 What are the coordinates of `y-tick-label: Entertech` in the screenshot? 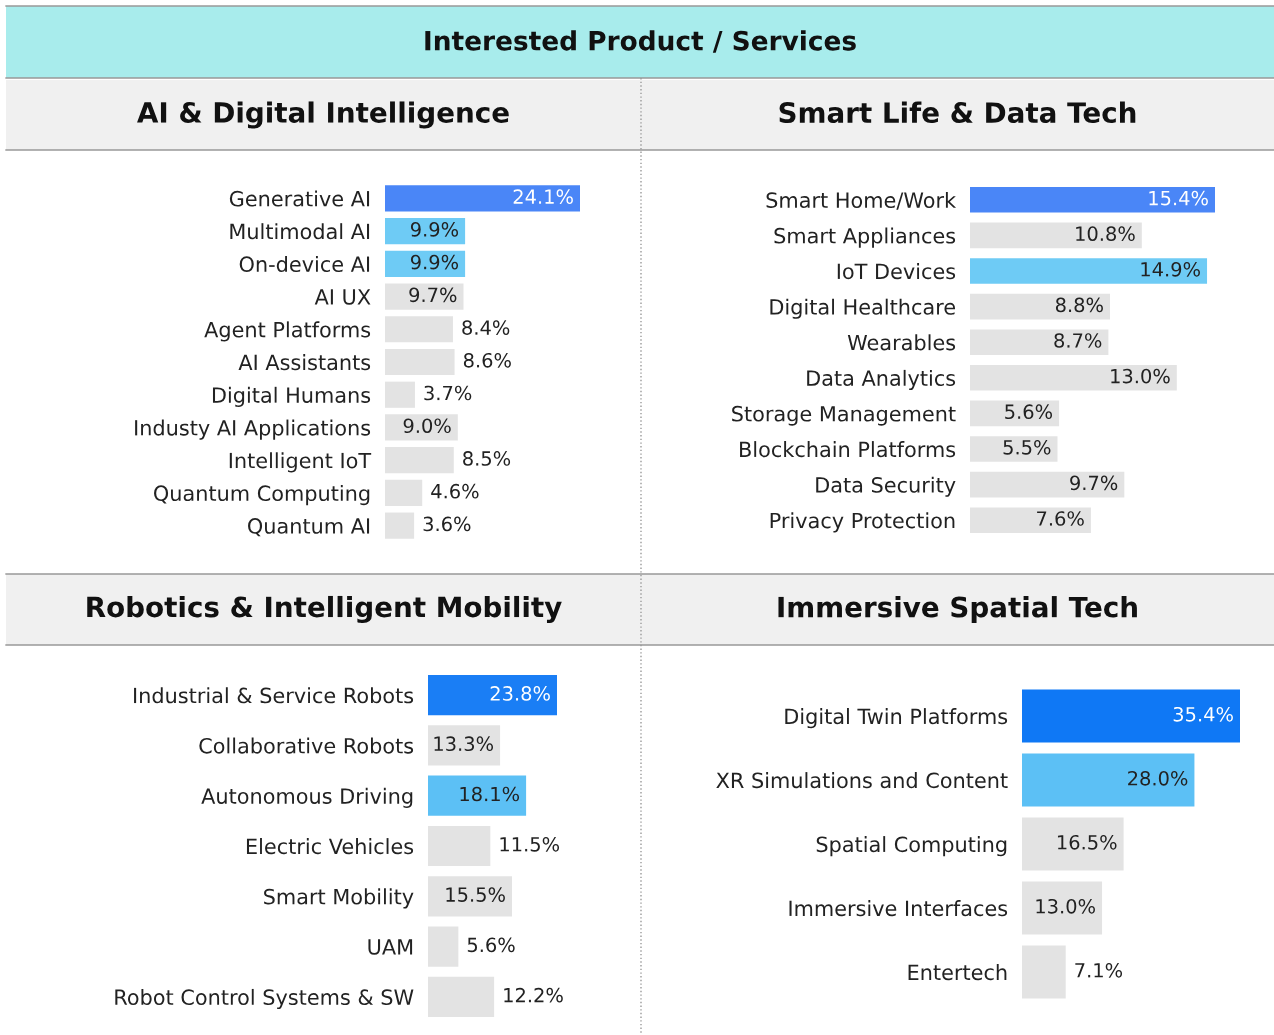 It's located at (957, 972).